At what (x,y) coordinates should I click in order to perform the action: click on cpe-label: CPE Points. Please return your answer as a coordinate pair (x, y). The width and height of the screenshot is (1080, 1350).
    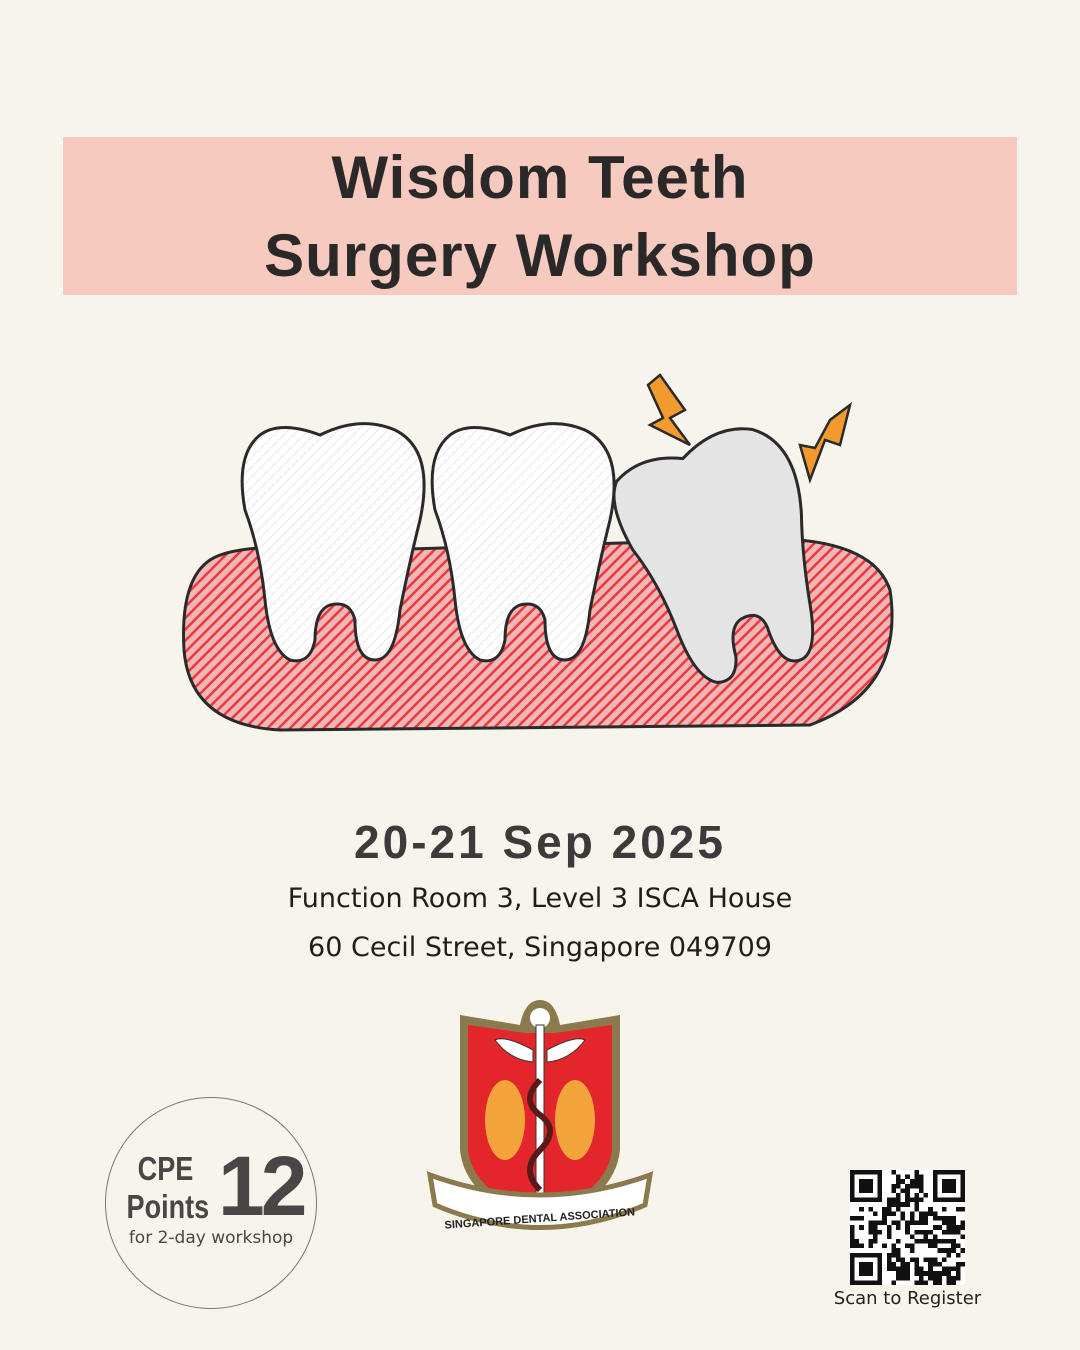
    Looking at the image, I should click on (168, 1188).